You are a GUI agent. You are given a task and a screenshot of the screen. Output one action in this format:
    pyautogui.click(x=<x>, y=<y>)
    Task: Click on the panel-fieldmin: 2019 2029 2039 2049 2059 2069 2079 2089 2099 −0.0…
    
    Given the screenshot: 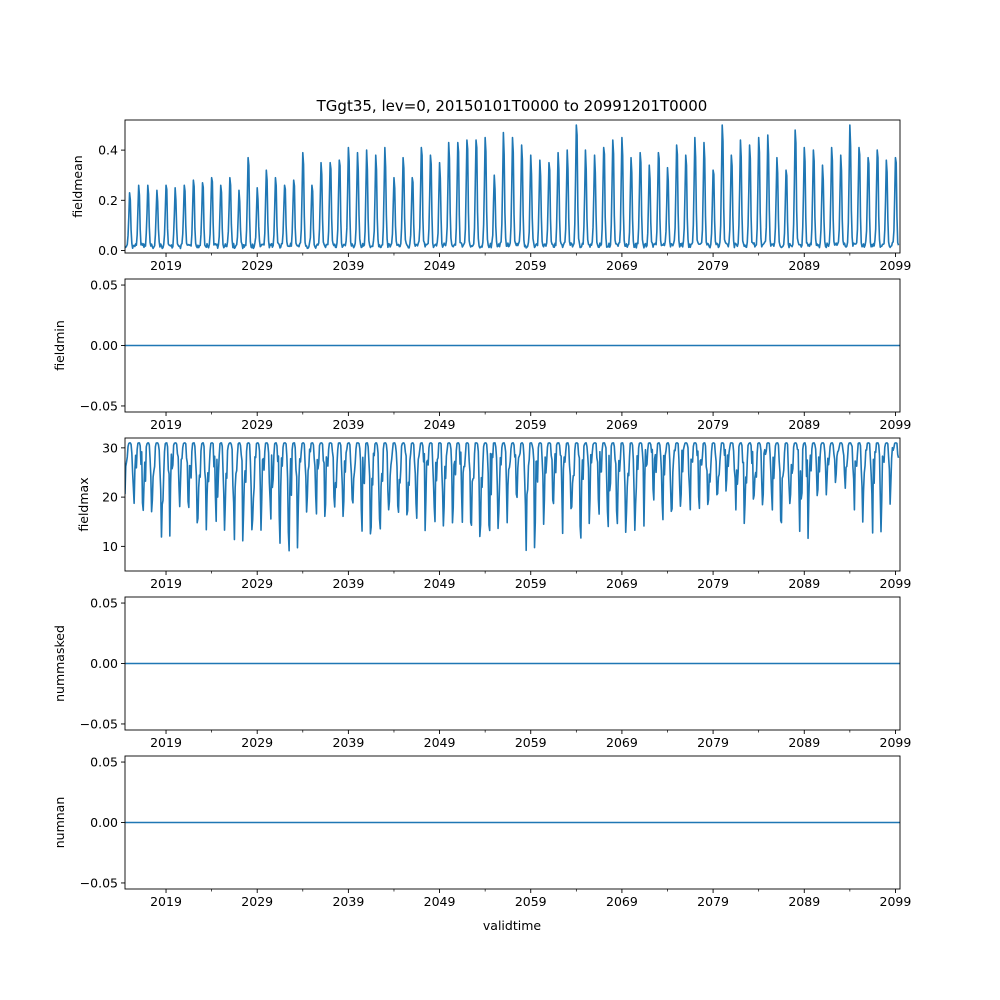 What is the action you would take?
    pyautogui.click(x=481, y=355)
    